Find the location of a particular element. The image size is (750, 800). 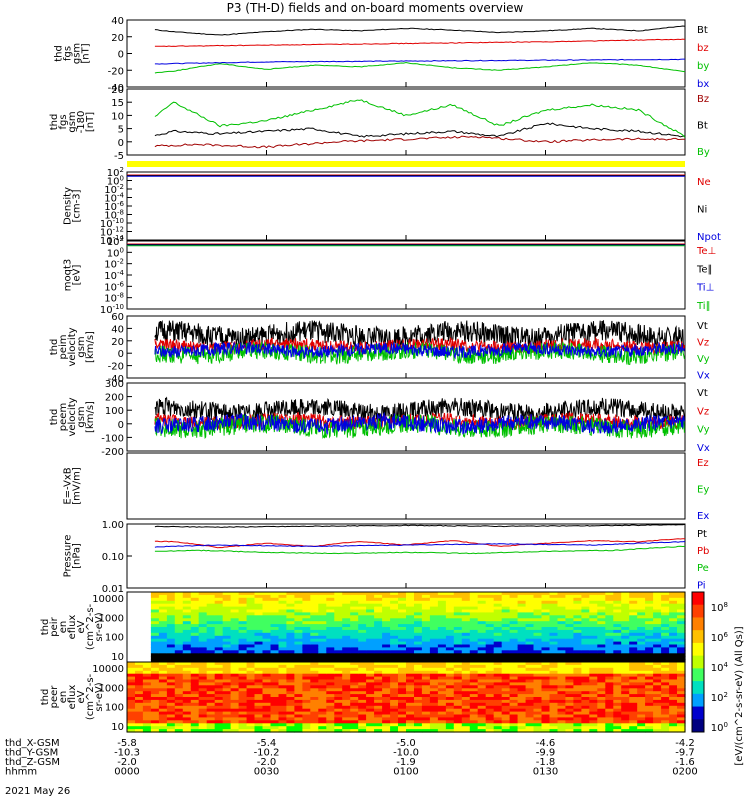

y-tick-label: 1.00 is located at coordinates (113, 525).